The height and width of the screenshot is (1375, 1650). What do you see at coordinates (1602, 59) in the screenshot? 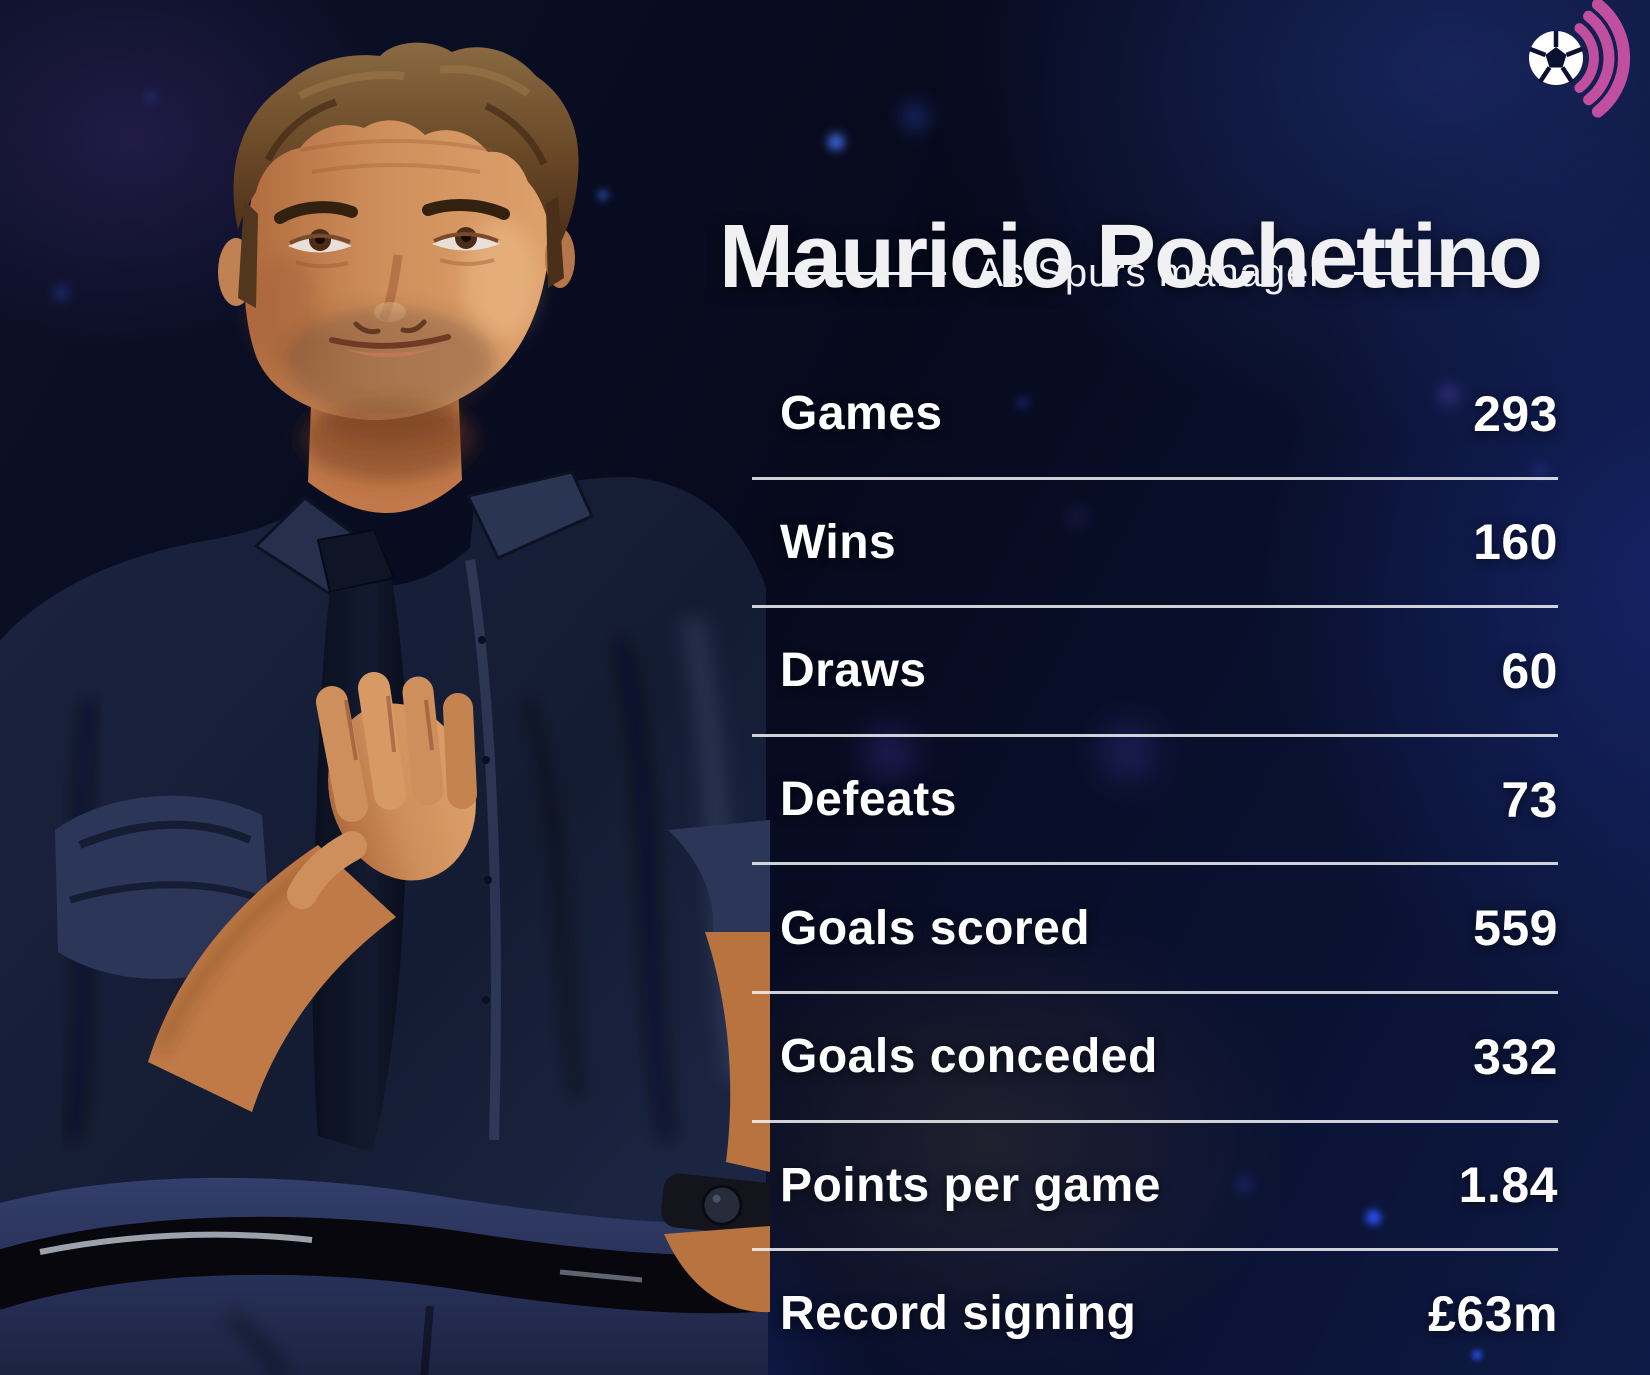
I see `sound-waves-icon` at bounding box center [1602, 59].